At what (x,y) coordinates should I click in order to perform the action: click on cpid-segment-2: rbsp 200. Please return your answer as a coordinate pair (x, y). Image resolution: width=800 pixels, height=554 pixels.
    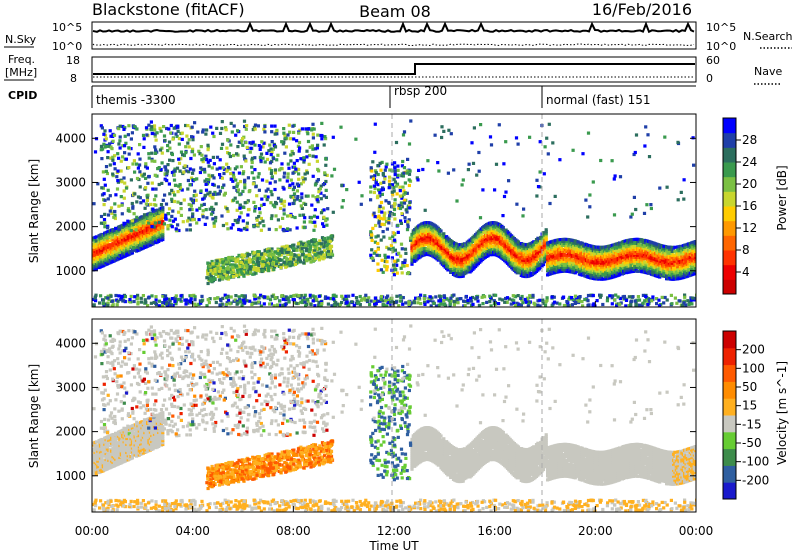
    Looking at the image, I should click on (420, 91).